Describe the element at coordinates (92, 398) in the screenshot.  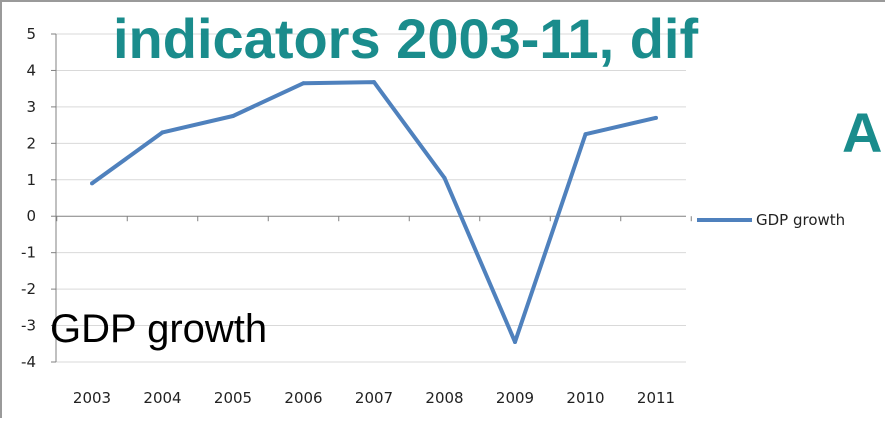
I see `x-tick-label: 2003` at that location.